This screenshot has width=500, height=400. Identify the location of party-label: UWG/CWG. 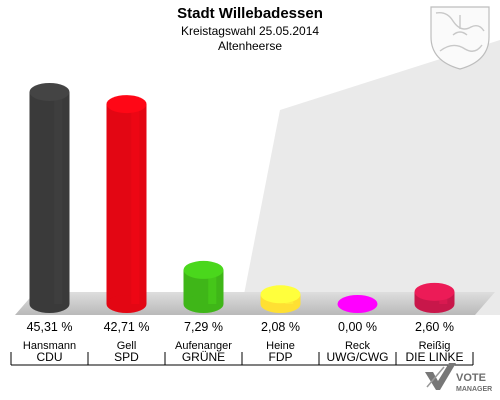
(358, 357).